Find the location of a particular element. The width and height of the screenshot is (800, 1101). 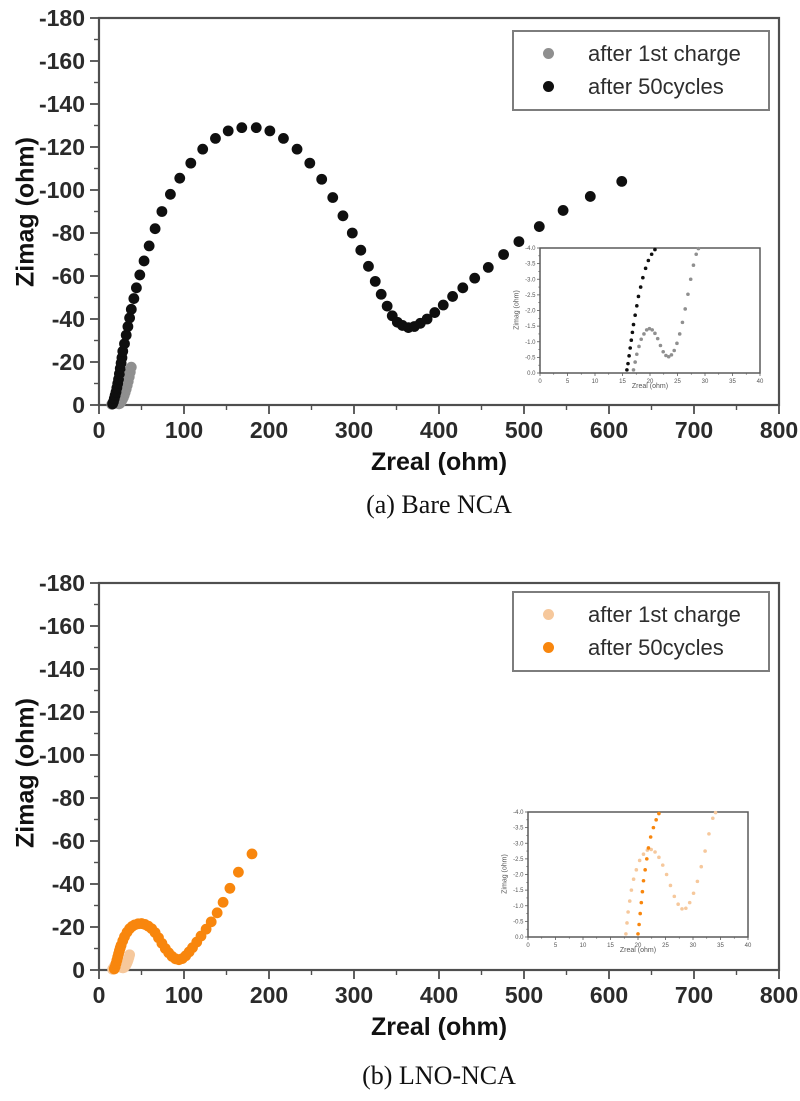

inset-x-axis-title: Zreal (ohm) is located at coordinates (650, 386).